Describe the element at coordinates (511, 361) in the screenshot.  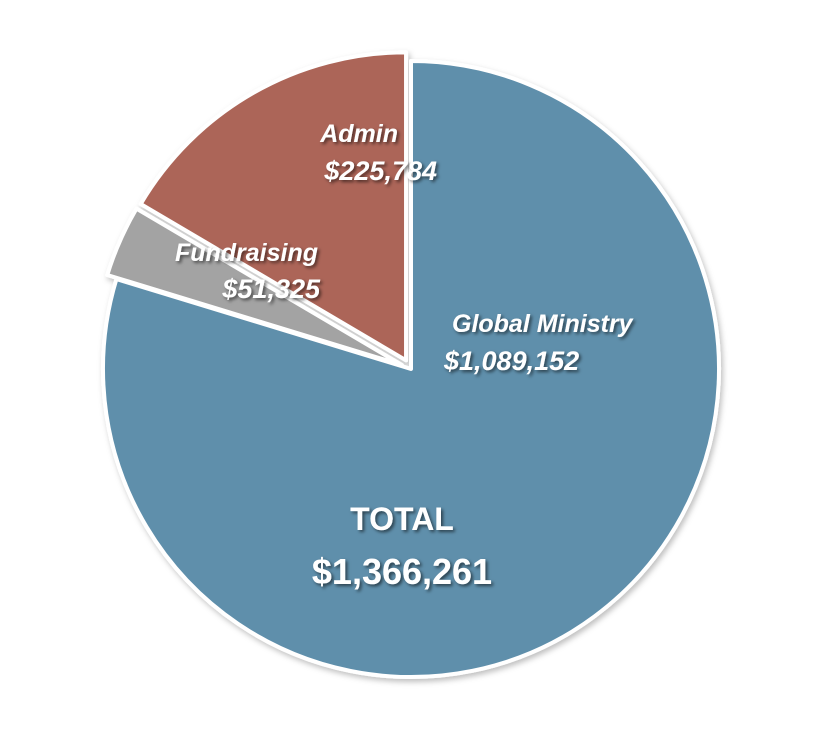
I see `slice-value-global-ministry: $1,089,152` at that location.